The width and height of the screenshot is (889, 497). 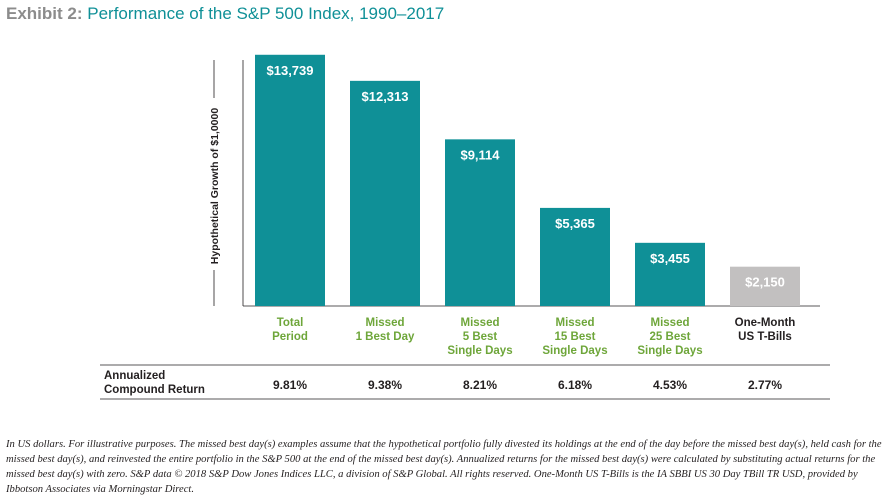 What do you see at coordinates (290, 337) in the screenshot?
I see `x-tick-label: Period` at bounding box center [290, 337].